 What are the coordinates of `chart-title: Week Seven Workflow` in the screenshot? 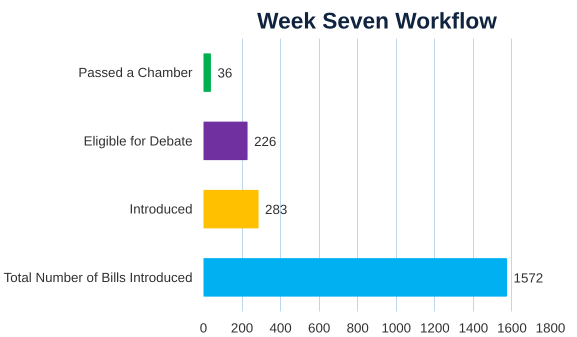 It's located at (377, 21).